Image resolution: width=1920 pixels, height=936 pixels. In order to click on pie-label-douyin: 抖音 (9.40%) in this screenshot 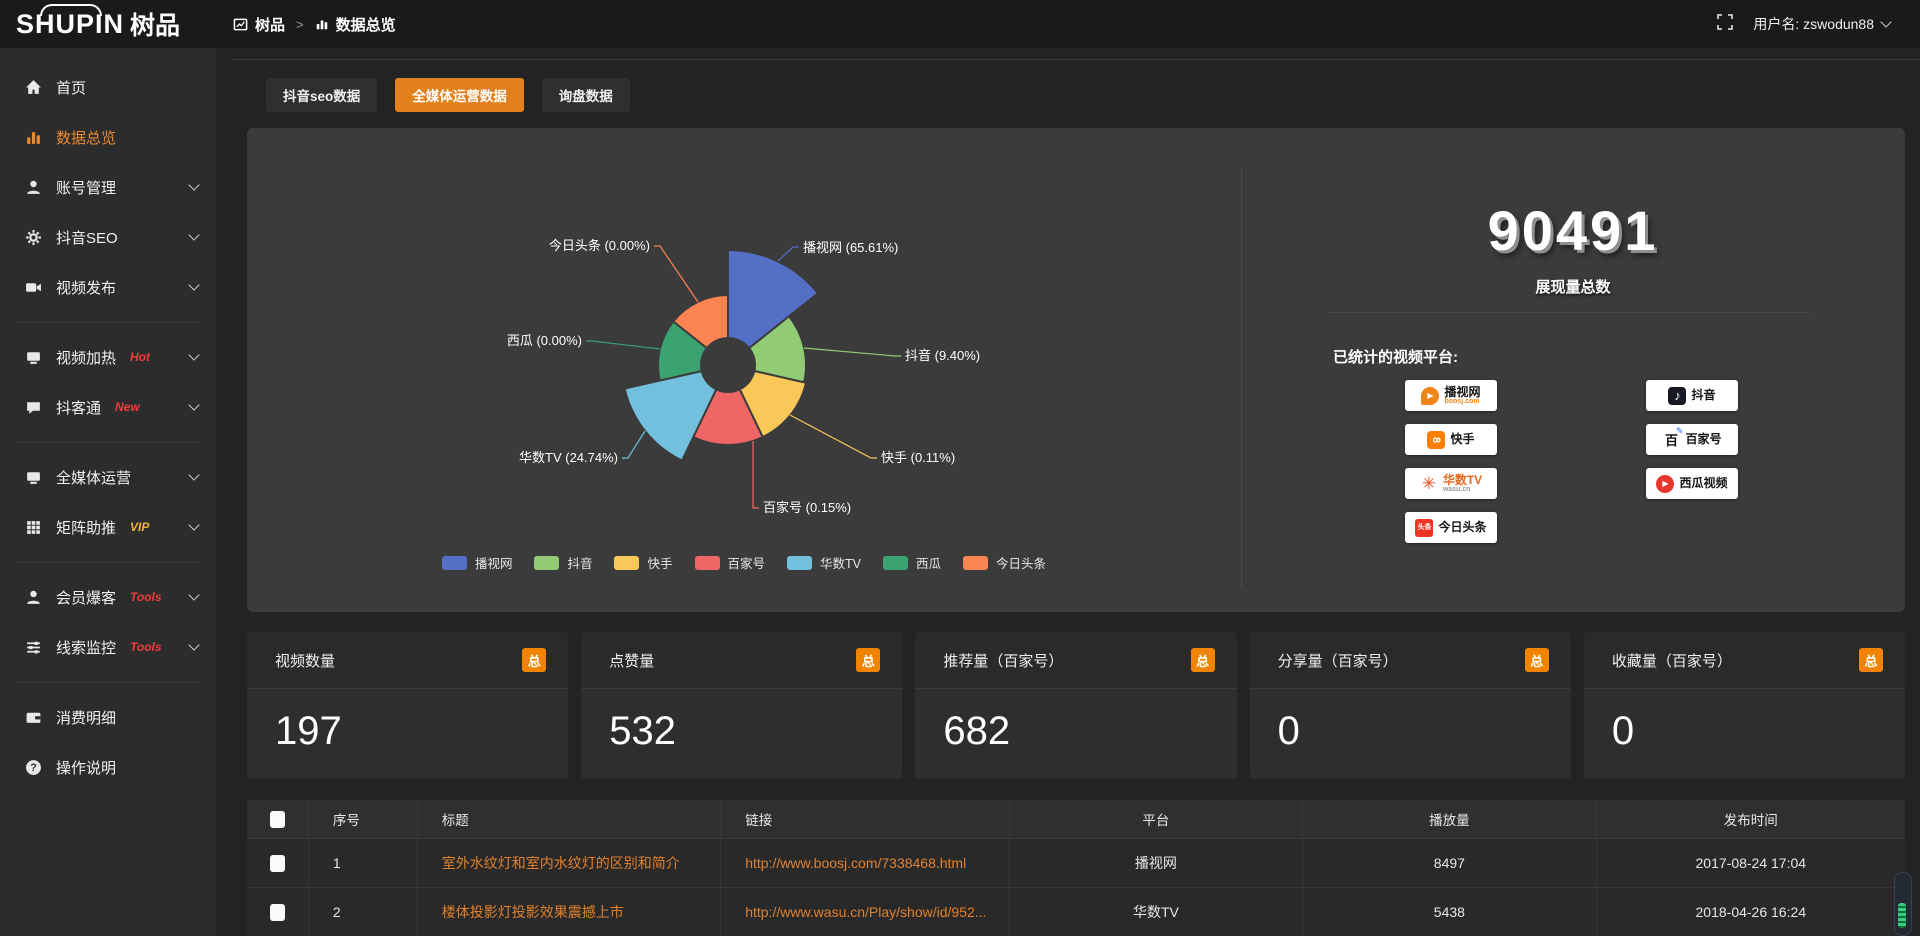, I will do `click(942, 355)`.